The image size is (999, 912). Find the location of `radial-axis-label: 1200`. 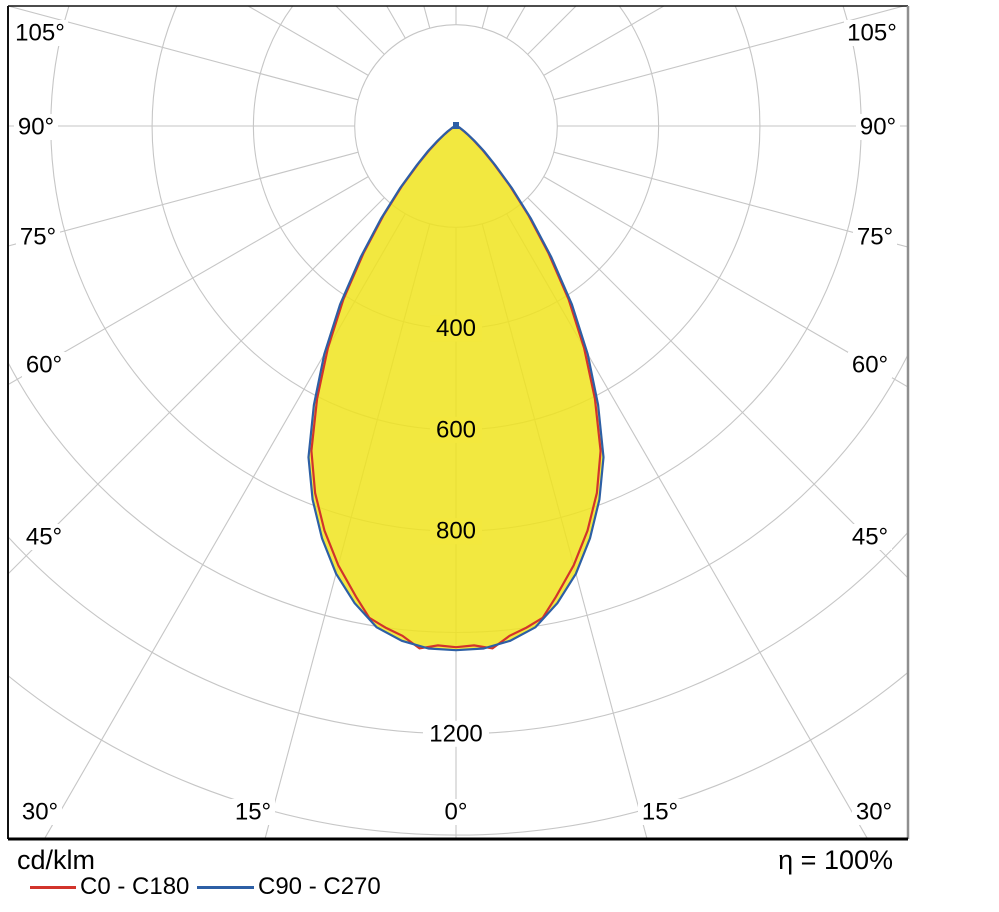

radial-axis-label: 1200 is located at coordinates (455, 733).